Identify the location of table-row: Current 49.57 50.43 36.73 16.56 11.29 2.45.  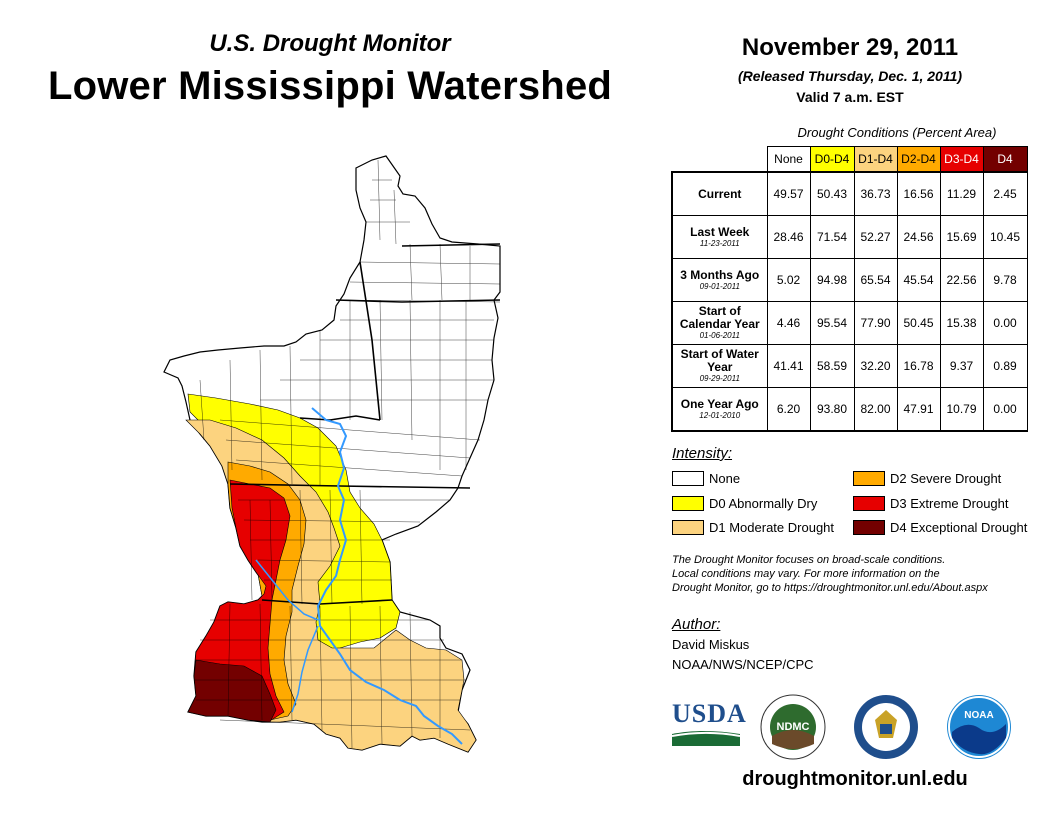
(849, 193).